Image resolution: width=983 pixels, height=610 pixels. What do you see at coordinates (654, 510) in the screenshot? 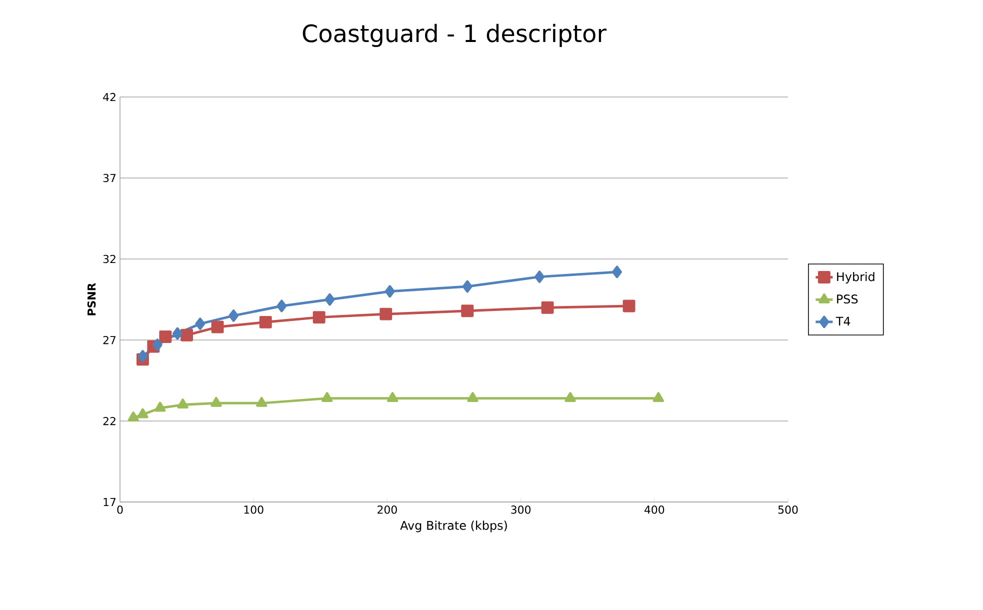
I see `x-tick-label: 400` at bounding box center [654, 510].